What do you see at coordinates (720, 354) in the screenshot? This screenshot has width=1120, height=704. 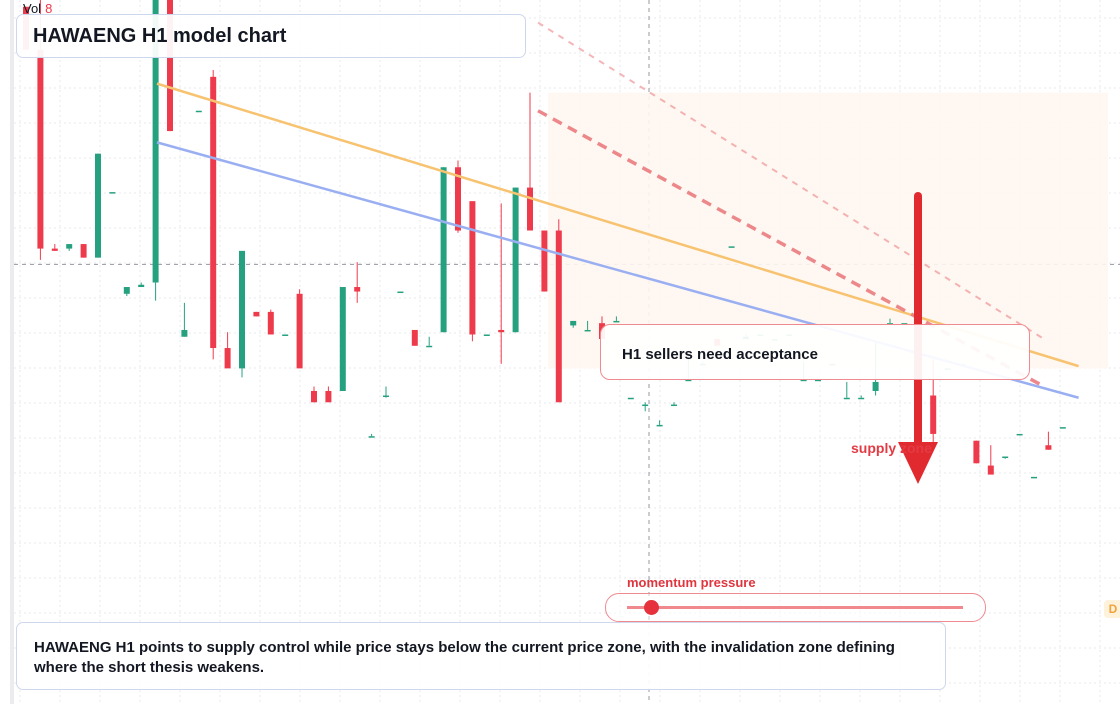 I see `callout-text: H1 sellers need acceptance` at bounding box center [720, 354].